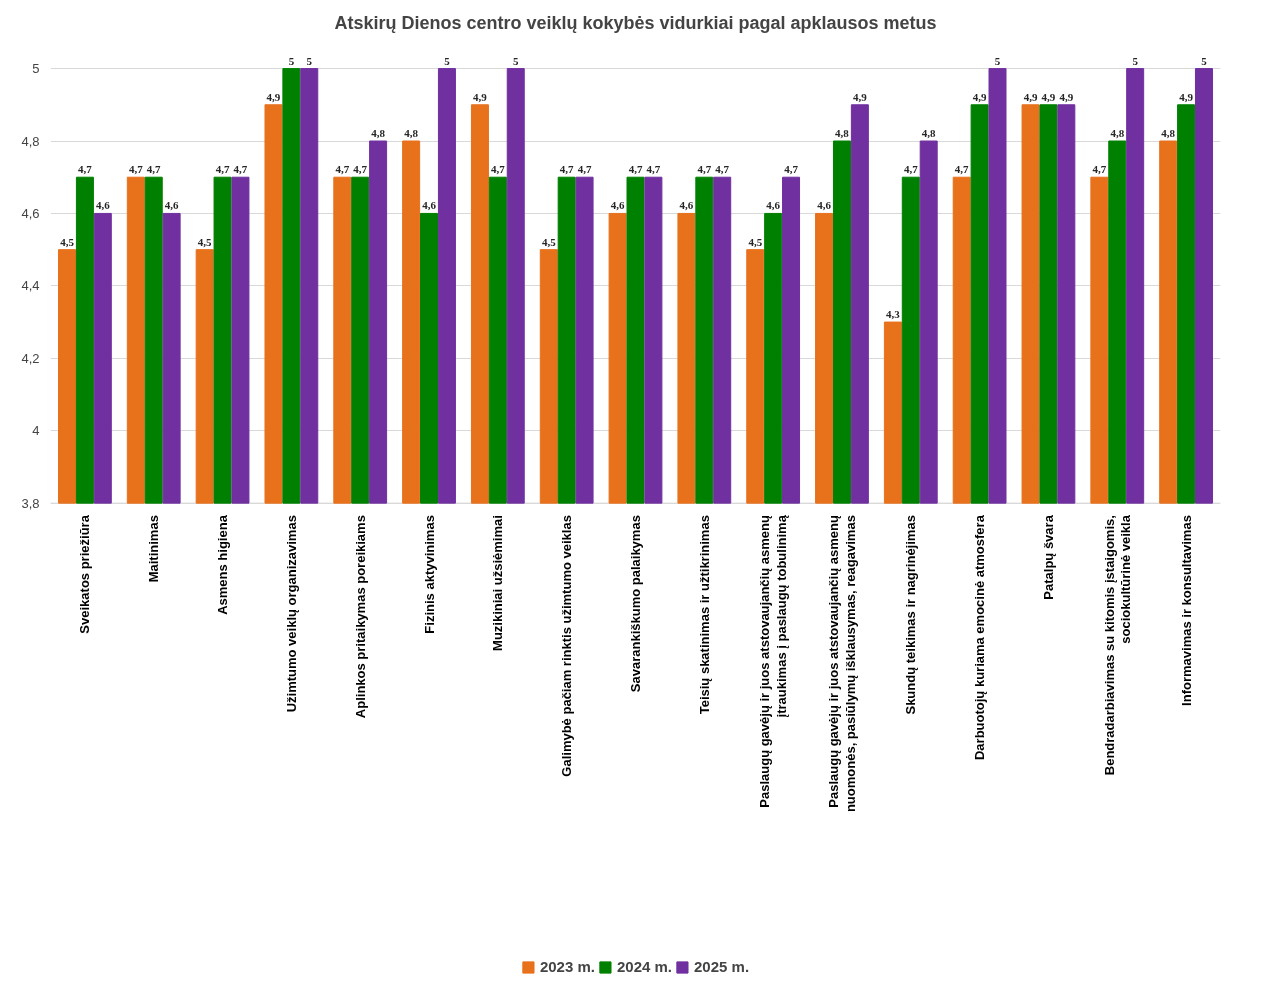 The height and width of the screenshot is (1004, 1272). What do you see at coordinates (1117, 645) in the screenshot?
I see `x-tick-label: Bendradarbiavimas su kitomis įstaigomis, sociokultūrinė veikla` at bounding box center [1117, 645].